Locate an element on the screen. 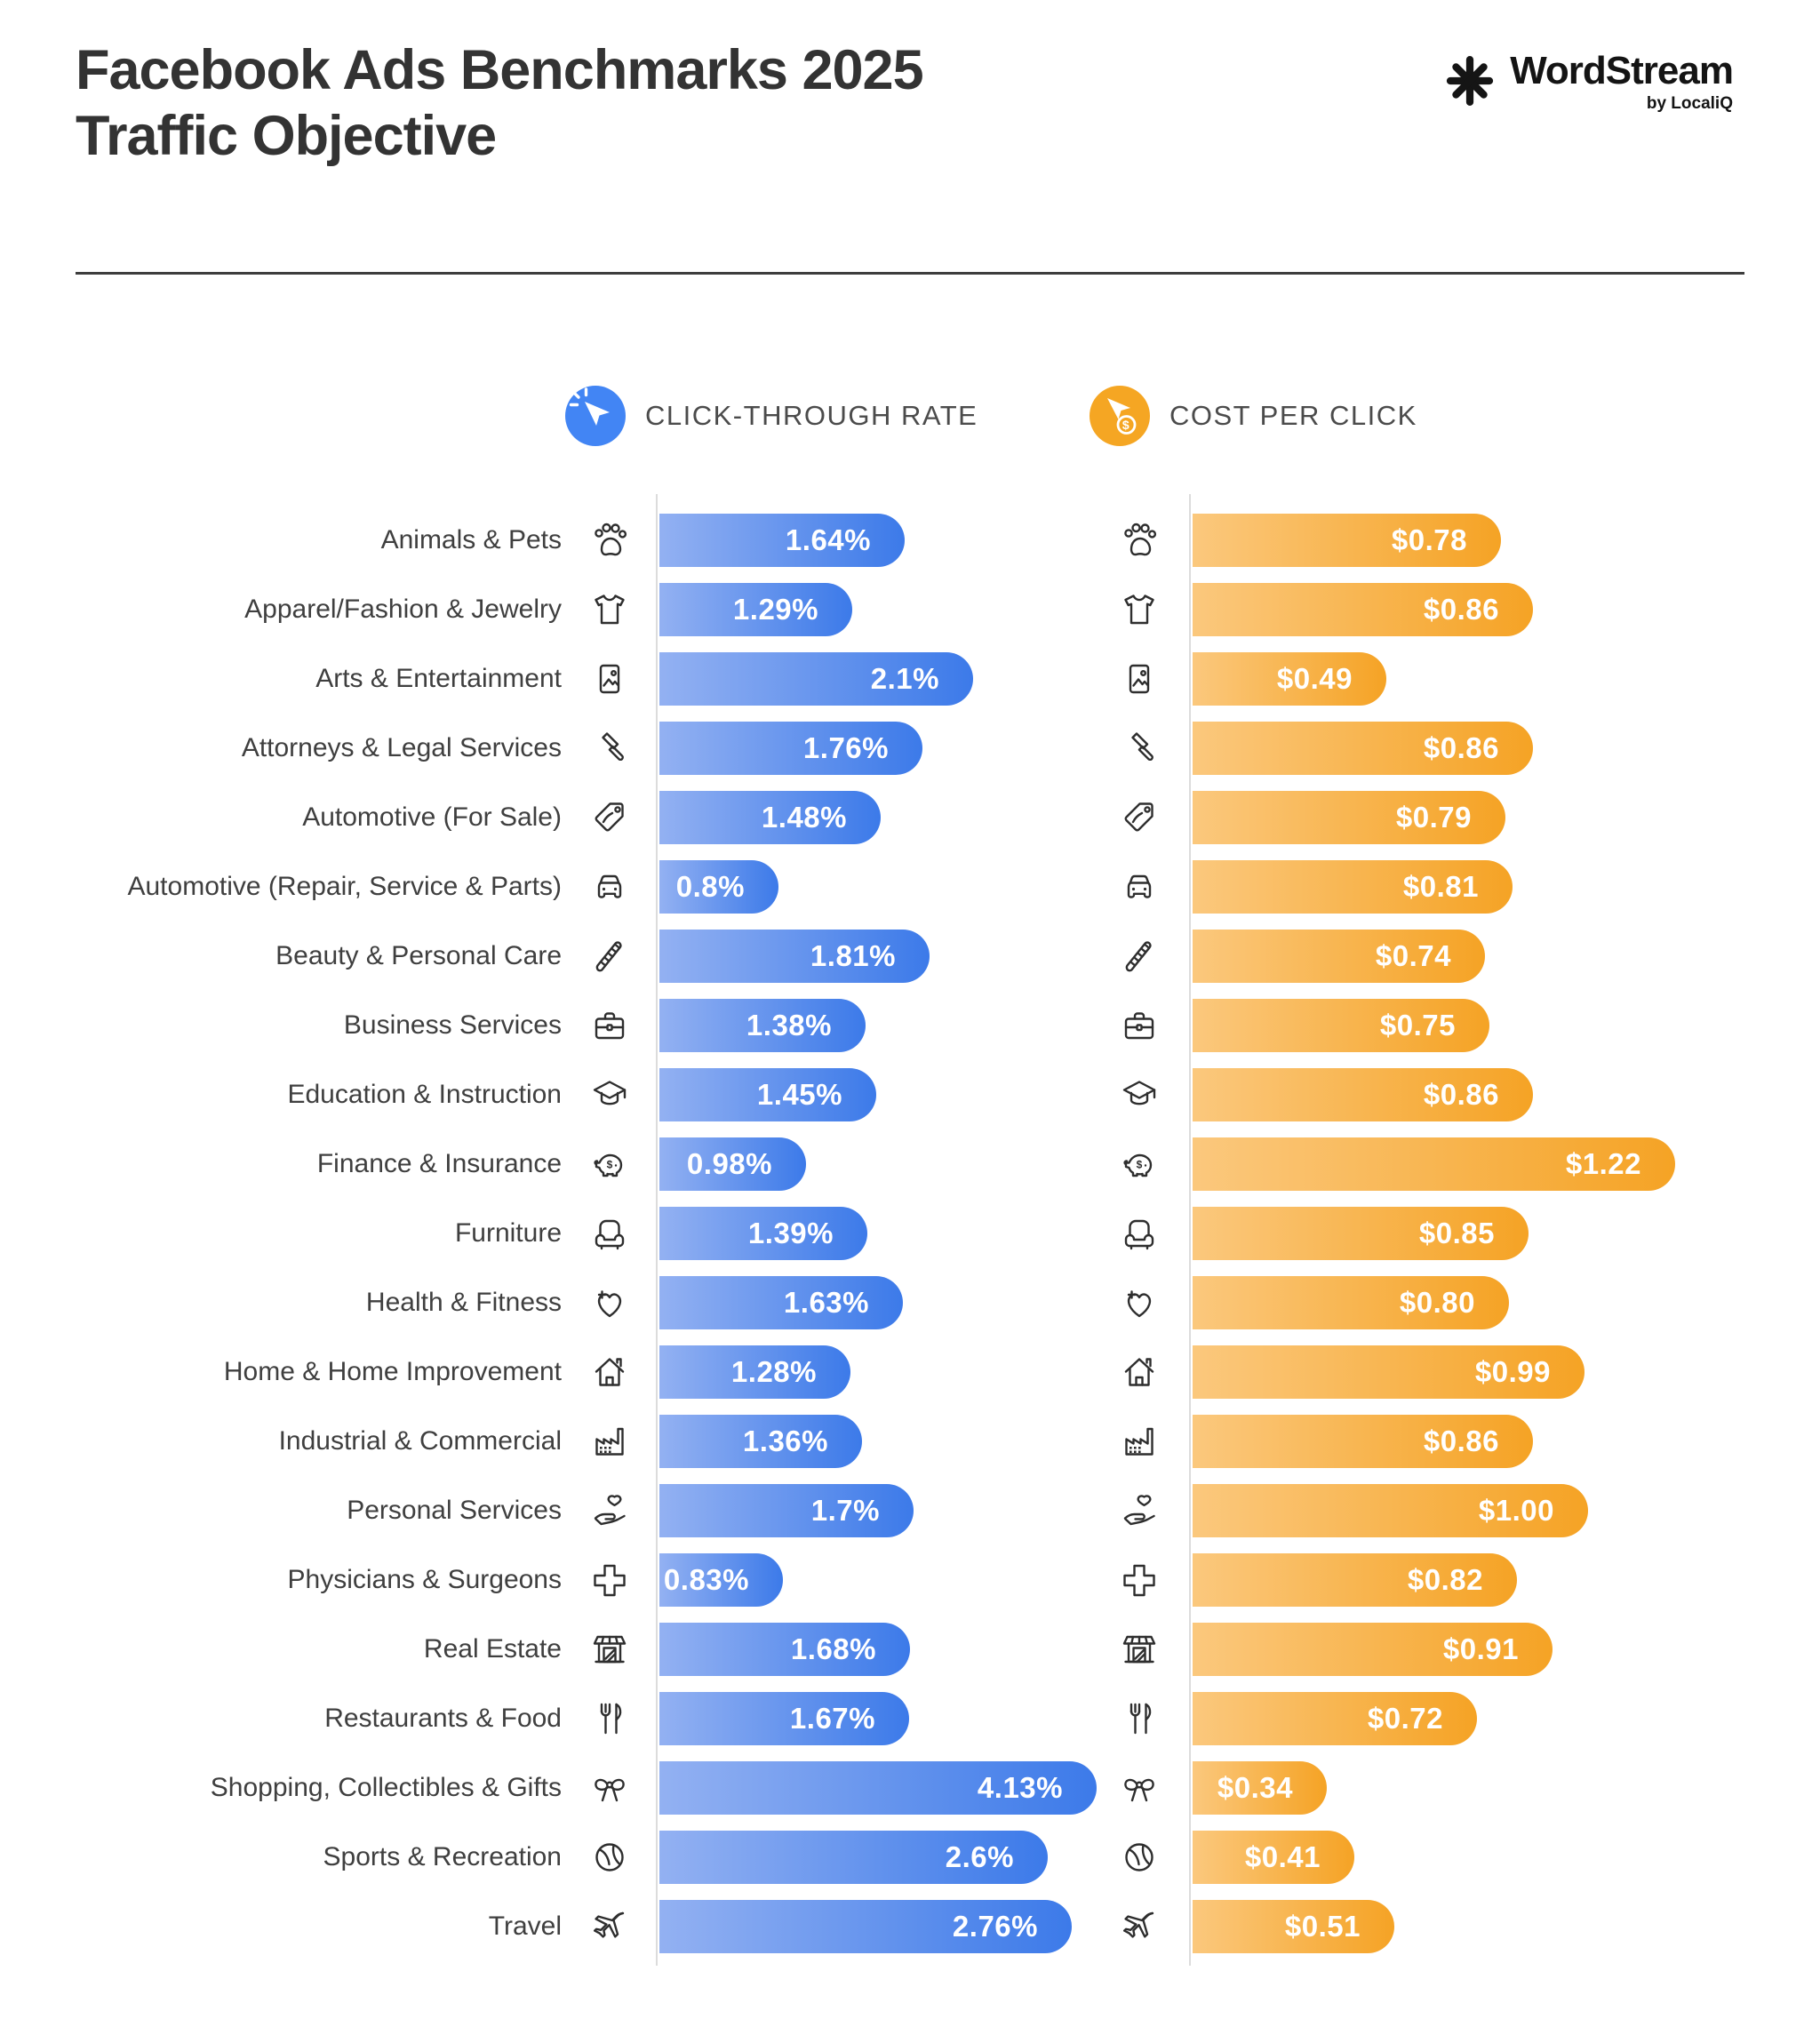  ctr-bar: 1.76% is located at coordinates (790, 748).